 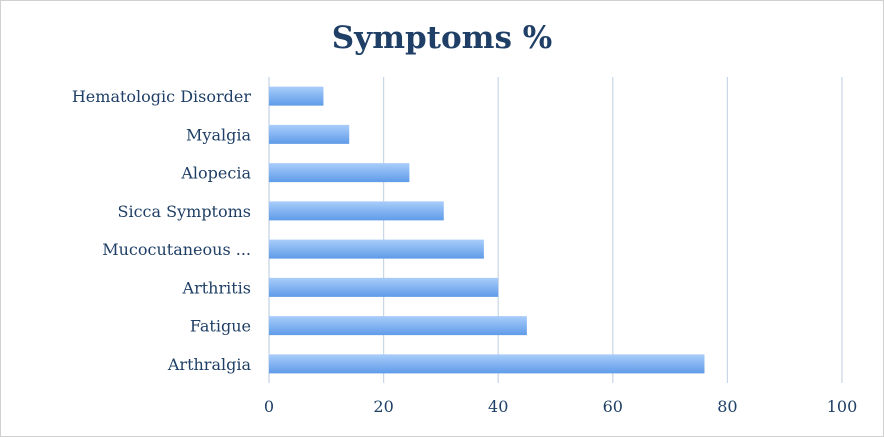 What do you see at coordinates (842, 406) in the screenshot?
I see `x-tick-label: 100` at bounding box center [842, 406].